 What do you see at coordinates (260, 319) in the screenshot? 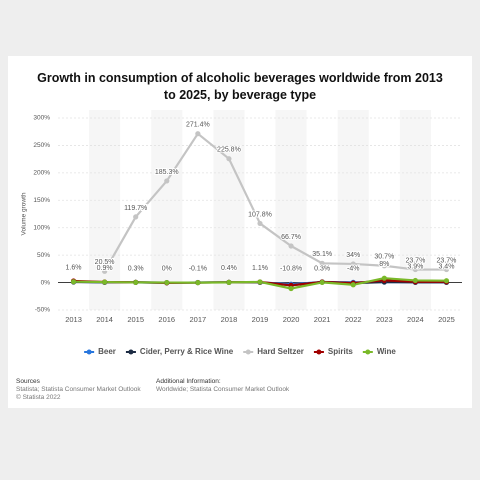
I see `x-tick-label: 2019` at bounding box center [260, 319].